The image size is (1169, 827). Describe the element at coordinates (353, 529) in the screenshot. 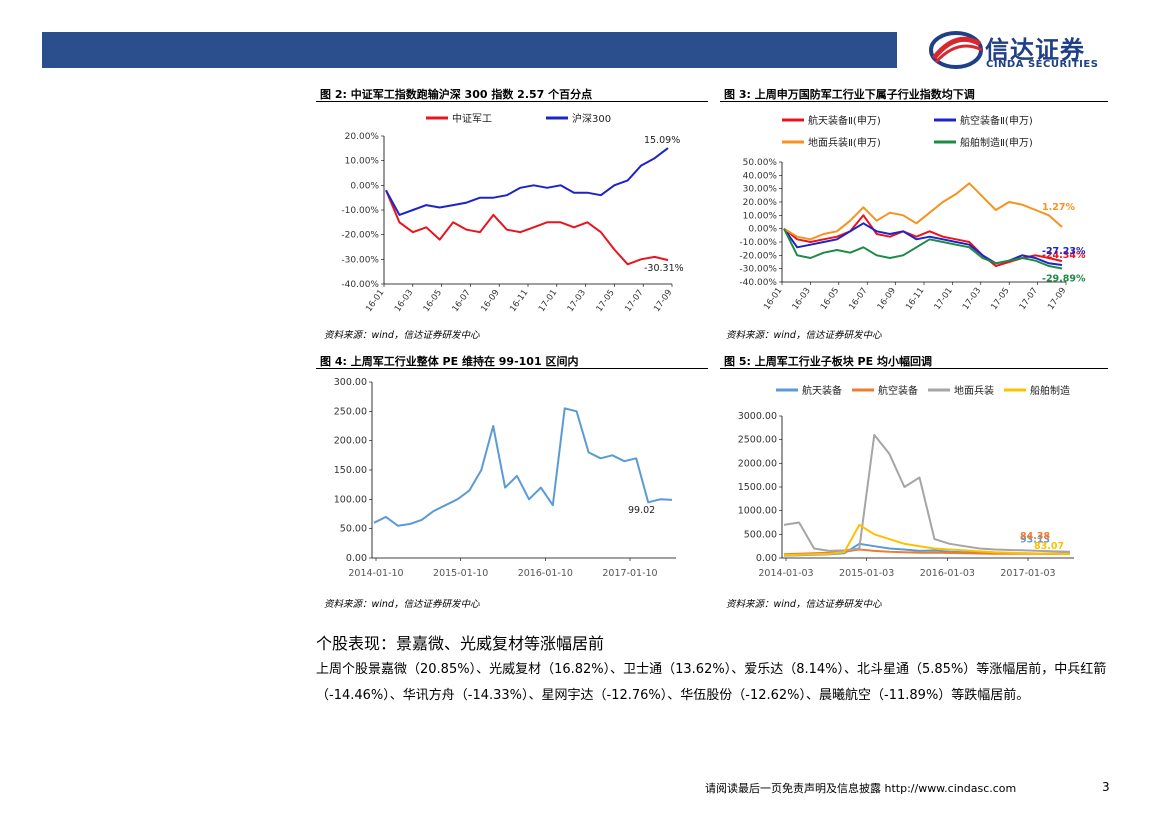

I see `y-tick-label: 50.00` at that location.